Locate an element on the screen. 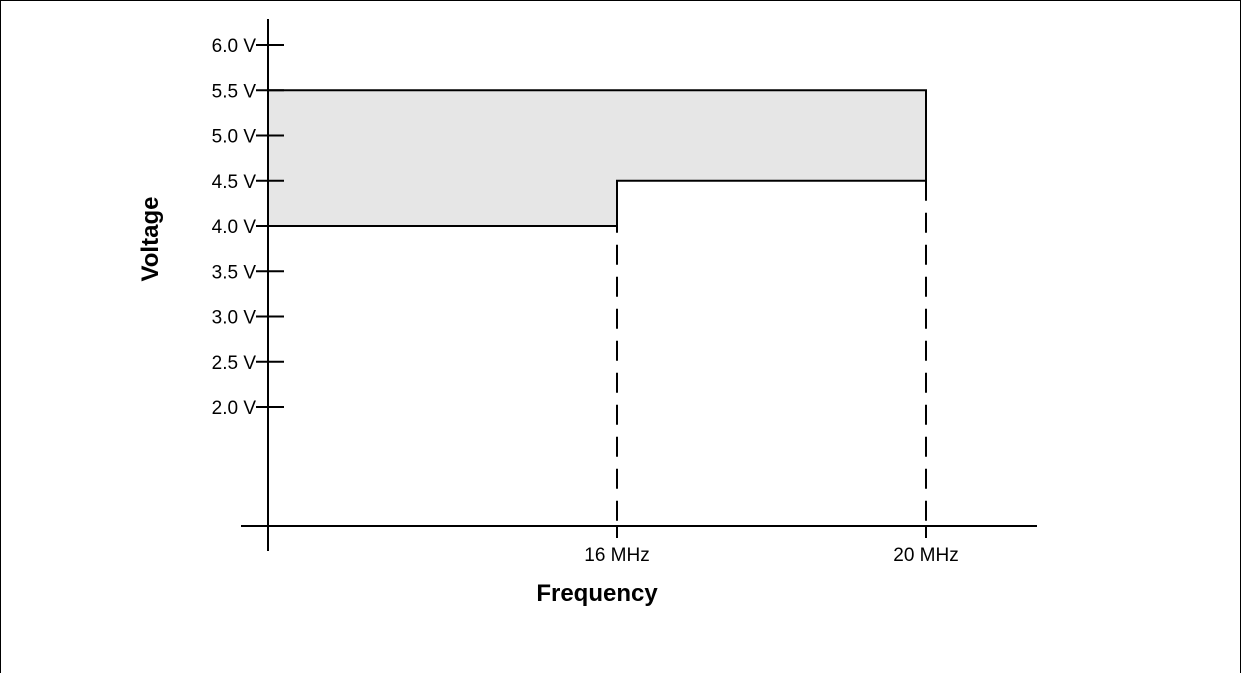 The width and height of the screenshot is (1243, 674). y-tick-label: 4.0 V is located at coordinates (234, 227).